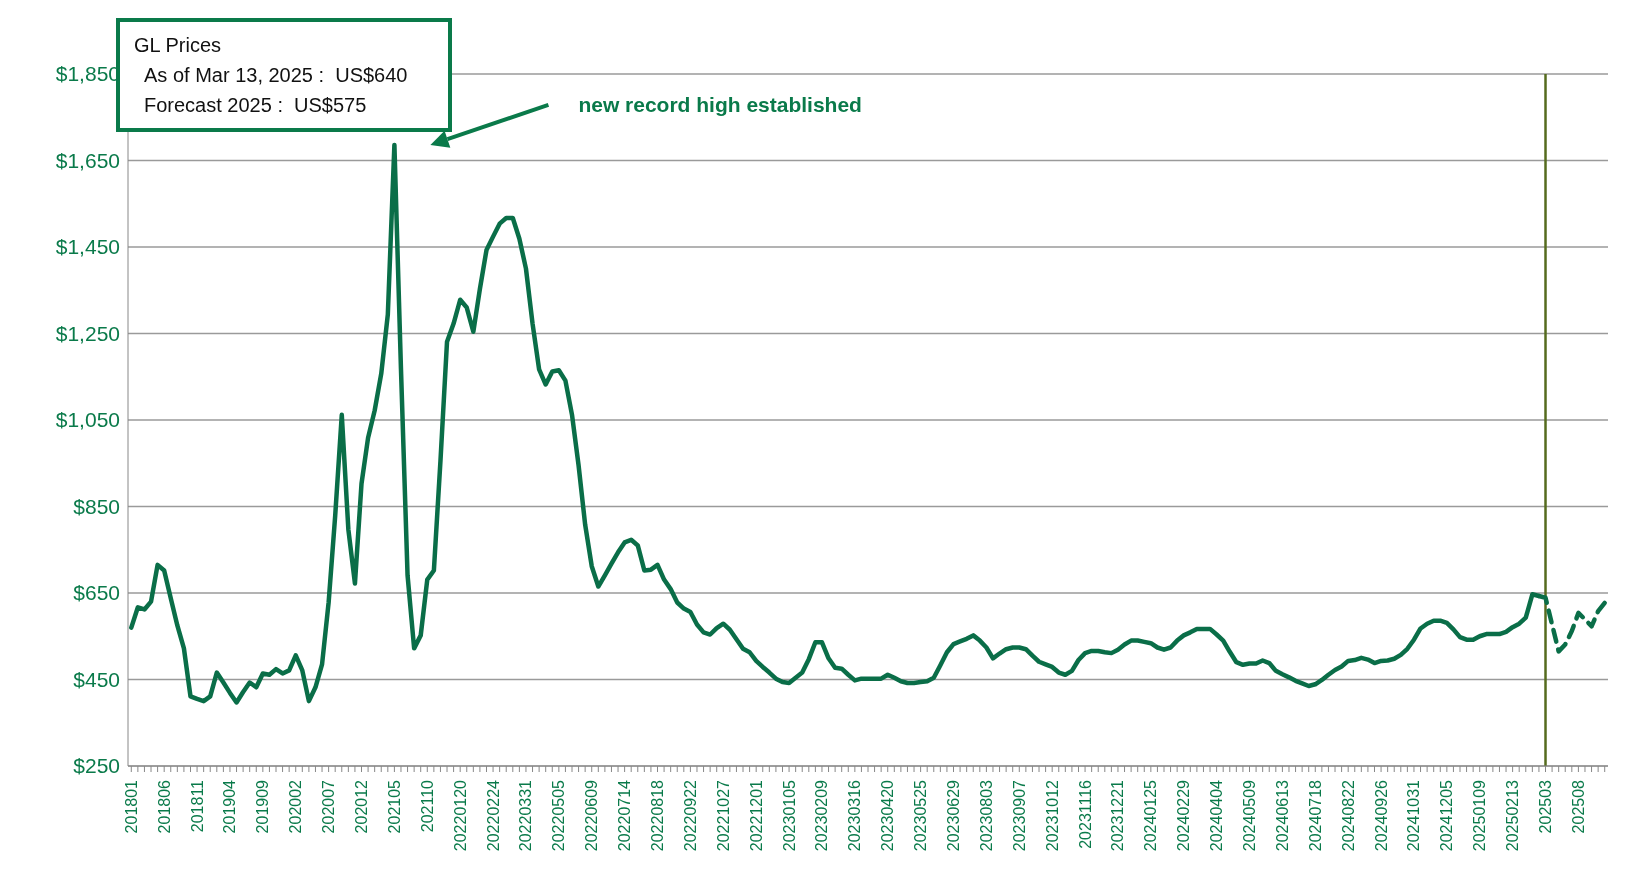 Image resolution: width=1630 pixels, height=896 pixels. Describe the element at coordinates (1480, 815) in the screenshot. I see `x-tick-label: 20250109` at that location.